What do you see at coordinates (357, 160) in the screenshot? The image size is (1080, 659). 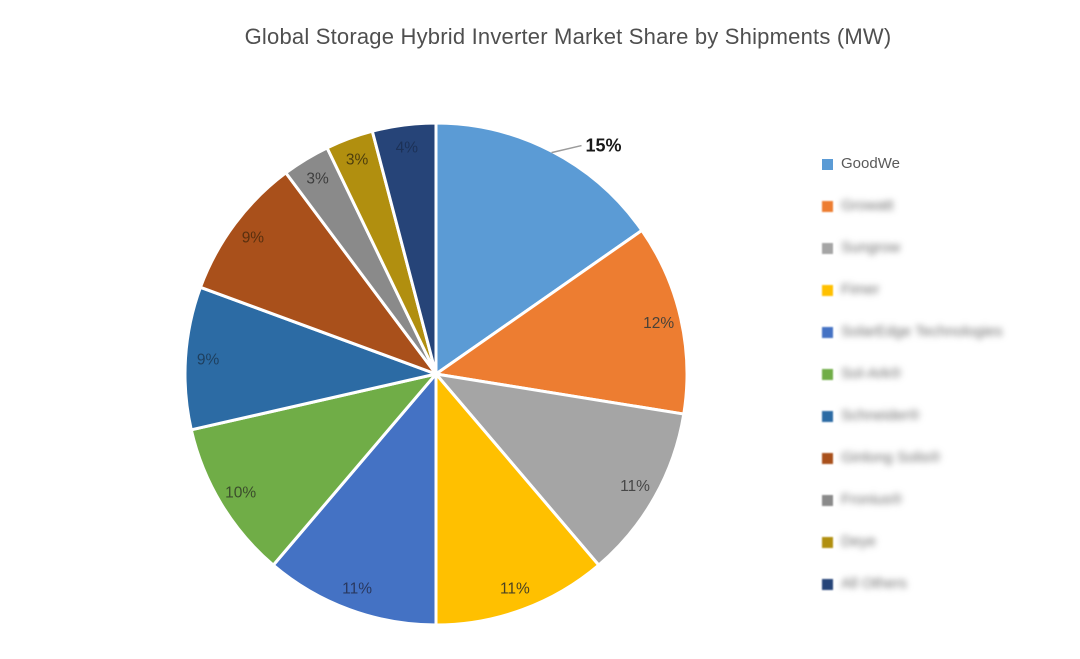 I see `slice-label-deye: 3%` at bounding box center [357, 160].